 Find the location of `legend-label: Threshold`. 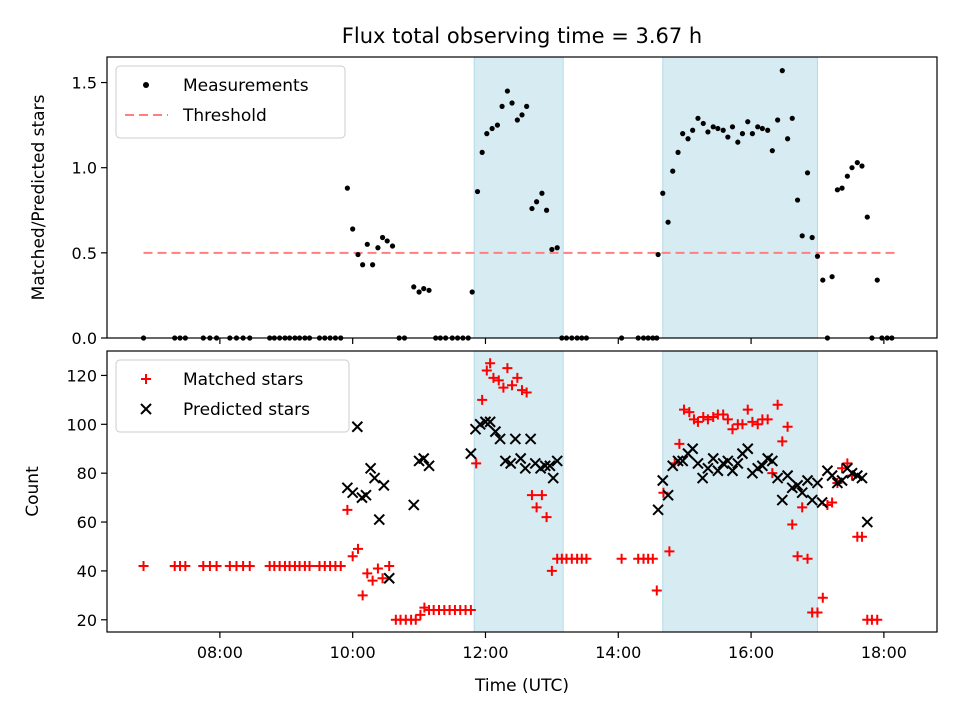

legend-label: Threshold is located at coordinates (224, 116).